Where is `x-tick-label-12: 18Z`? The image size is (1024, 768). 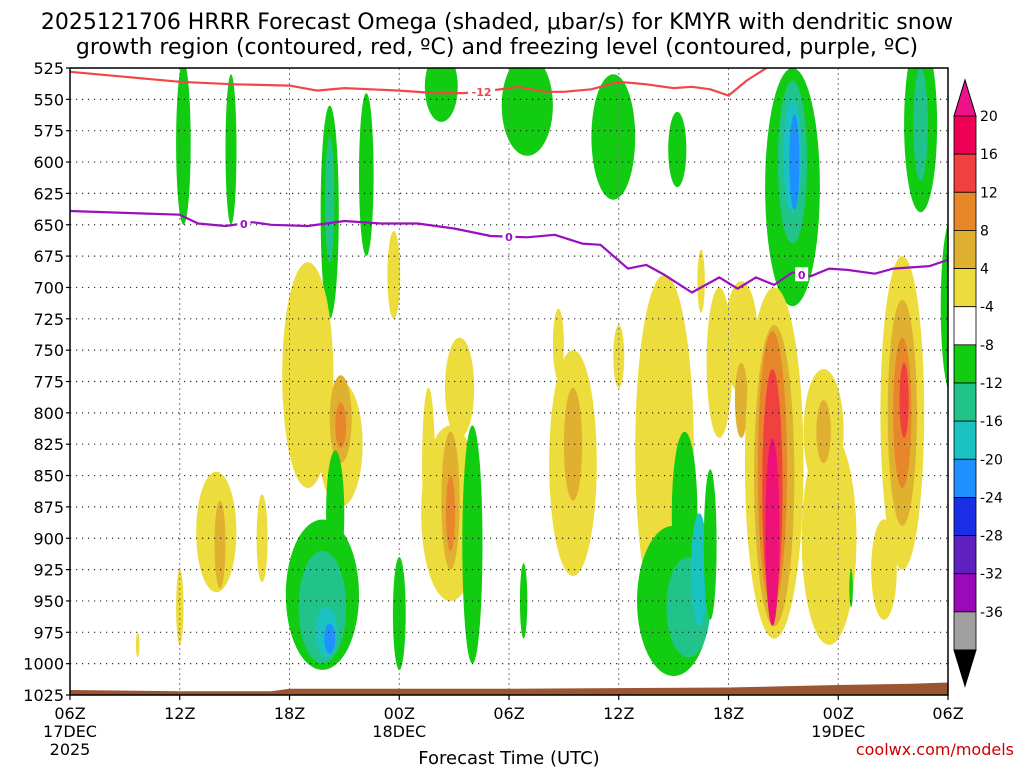
x-tick-label-12: 18Z is located at coordinates (289, 713).